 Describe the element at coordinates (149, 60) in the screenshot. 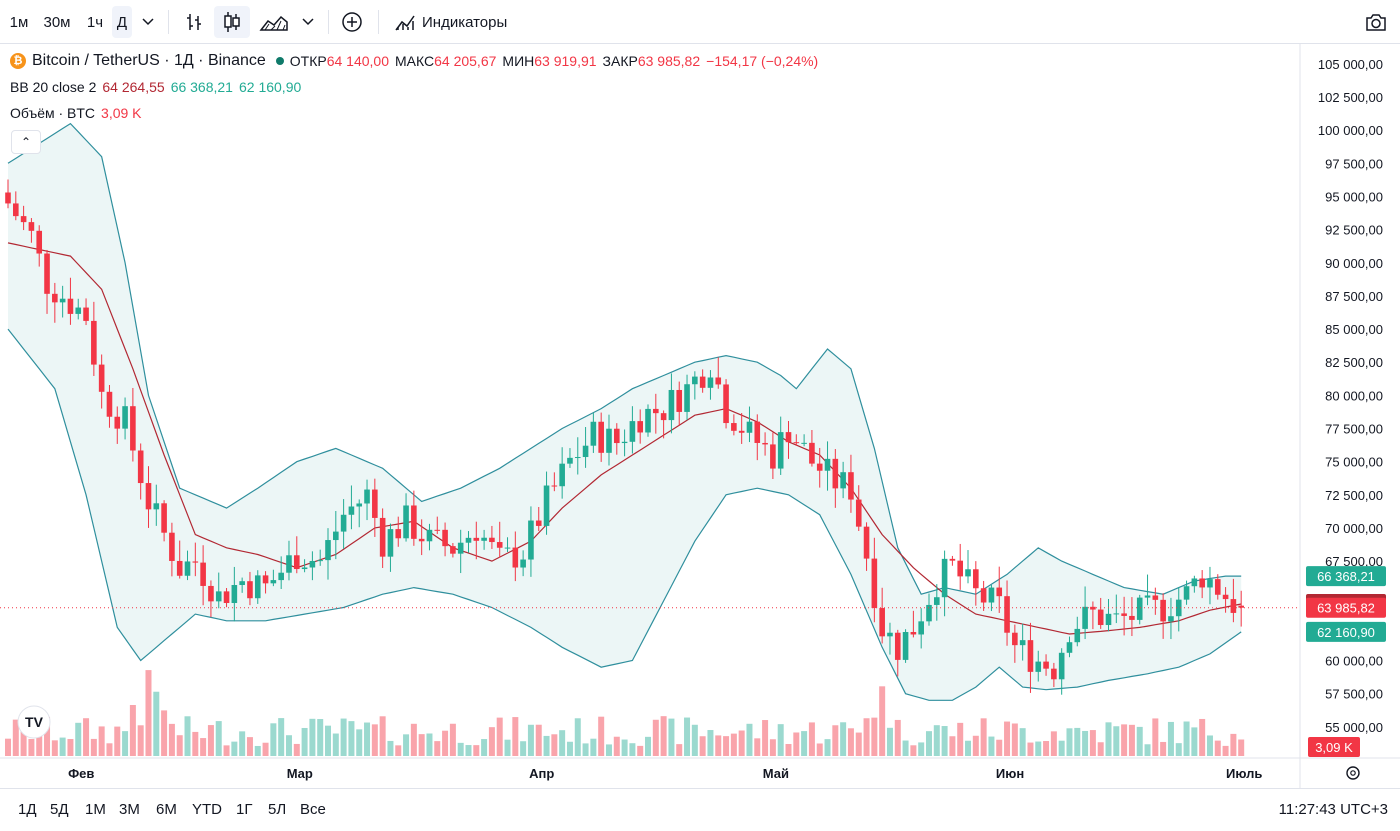

I see `symbol-title: Bitcoin / TetherUS · 1Д · Binance` at that location.